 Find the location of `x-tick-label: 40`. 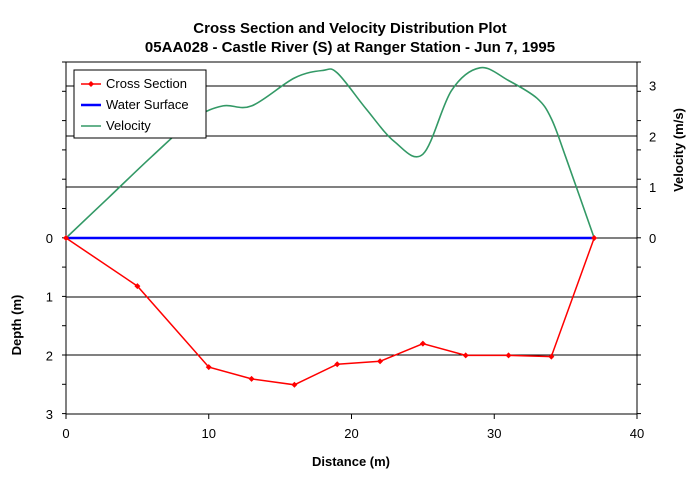

x-tick-label: 40 is located at coordinates (637, 433).